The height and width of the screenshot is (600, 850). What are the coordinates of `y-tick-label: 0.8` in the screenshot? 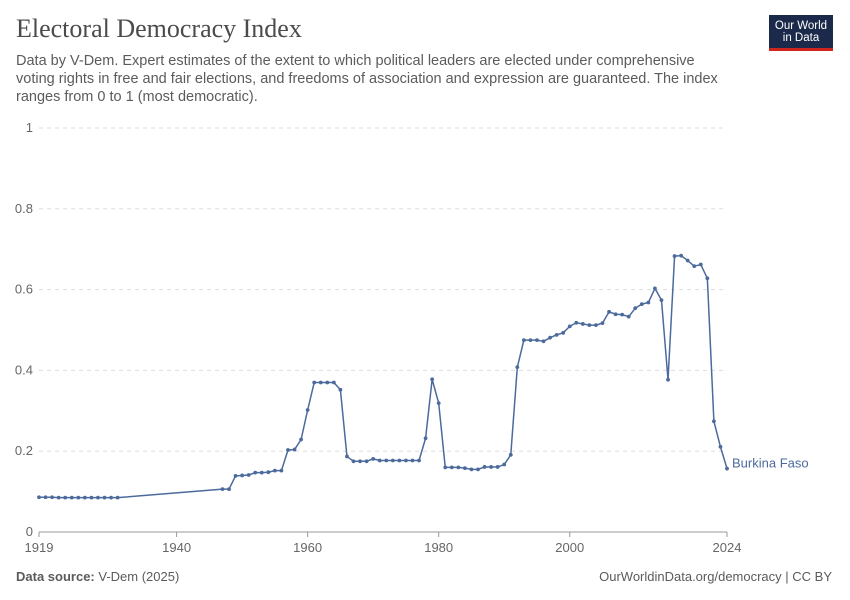 It's located at (24, 208).